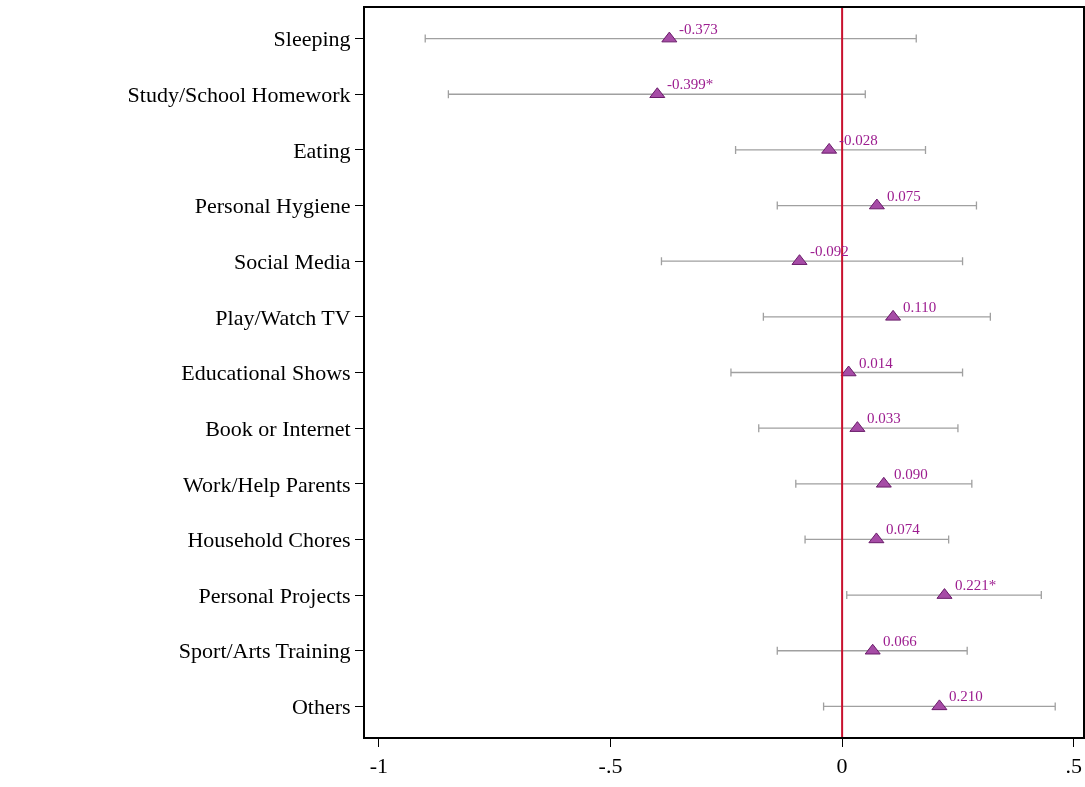  What do you see at coordinates (690, 84) in the screenshot?
I see `data-label: -0.399*` at bounding box center [690, 84].